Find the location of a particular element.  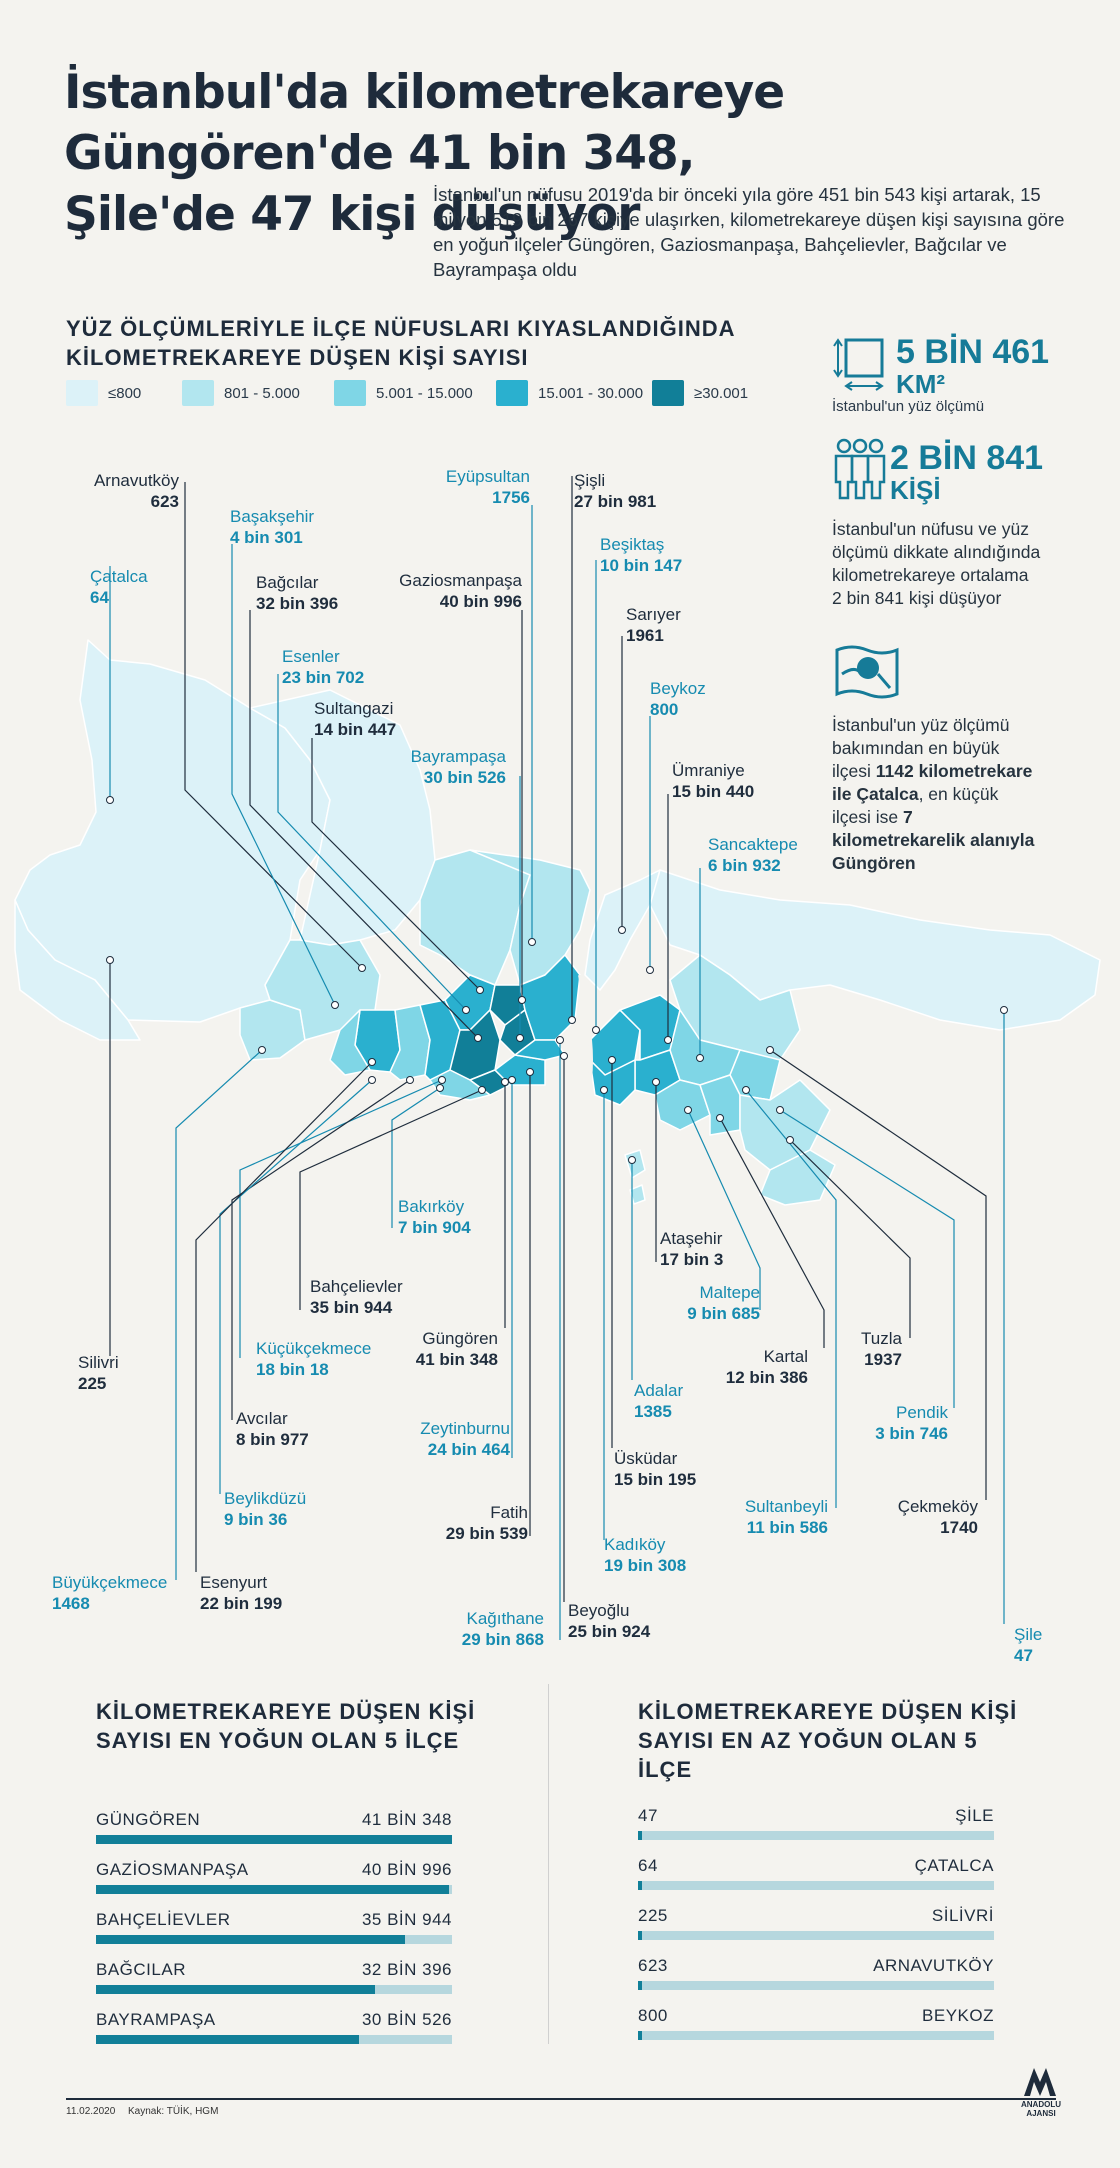

label-adalar: Adalar 1385 is located at coordinates (658, 1401).